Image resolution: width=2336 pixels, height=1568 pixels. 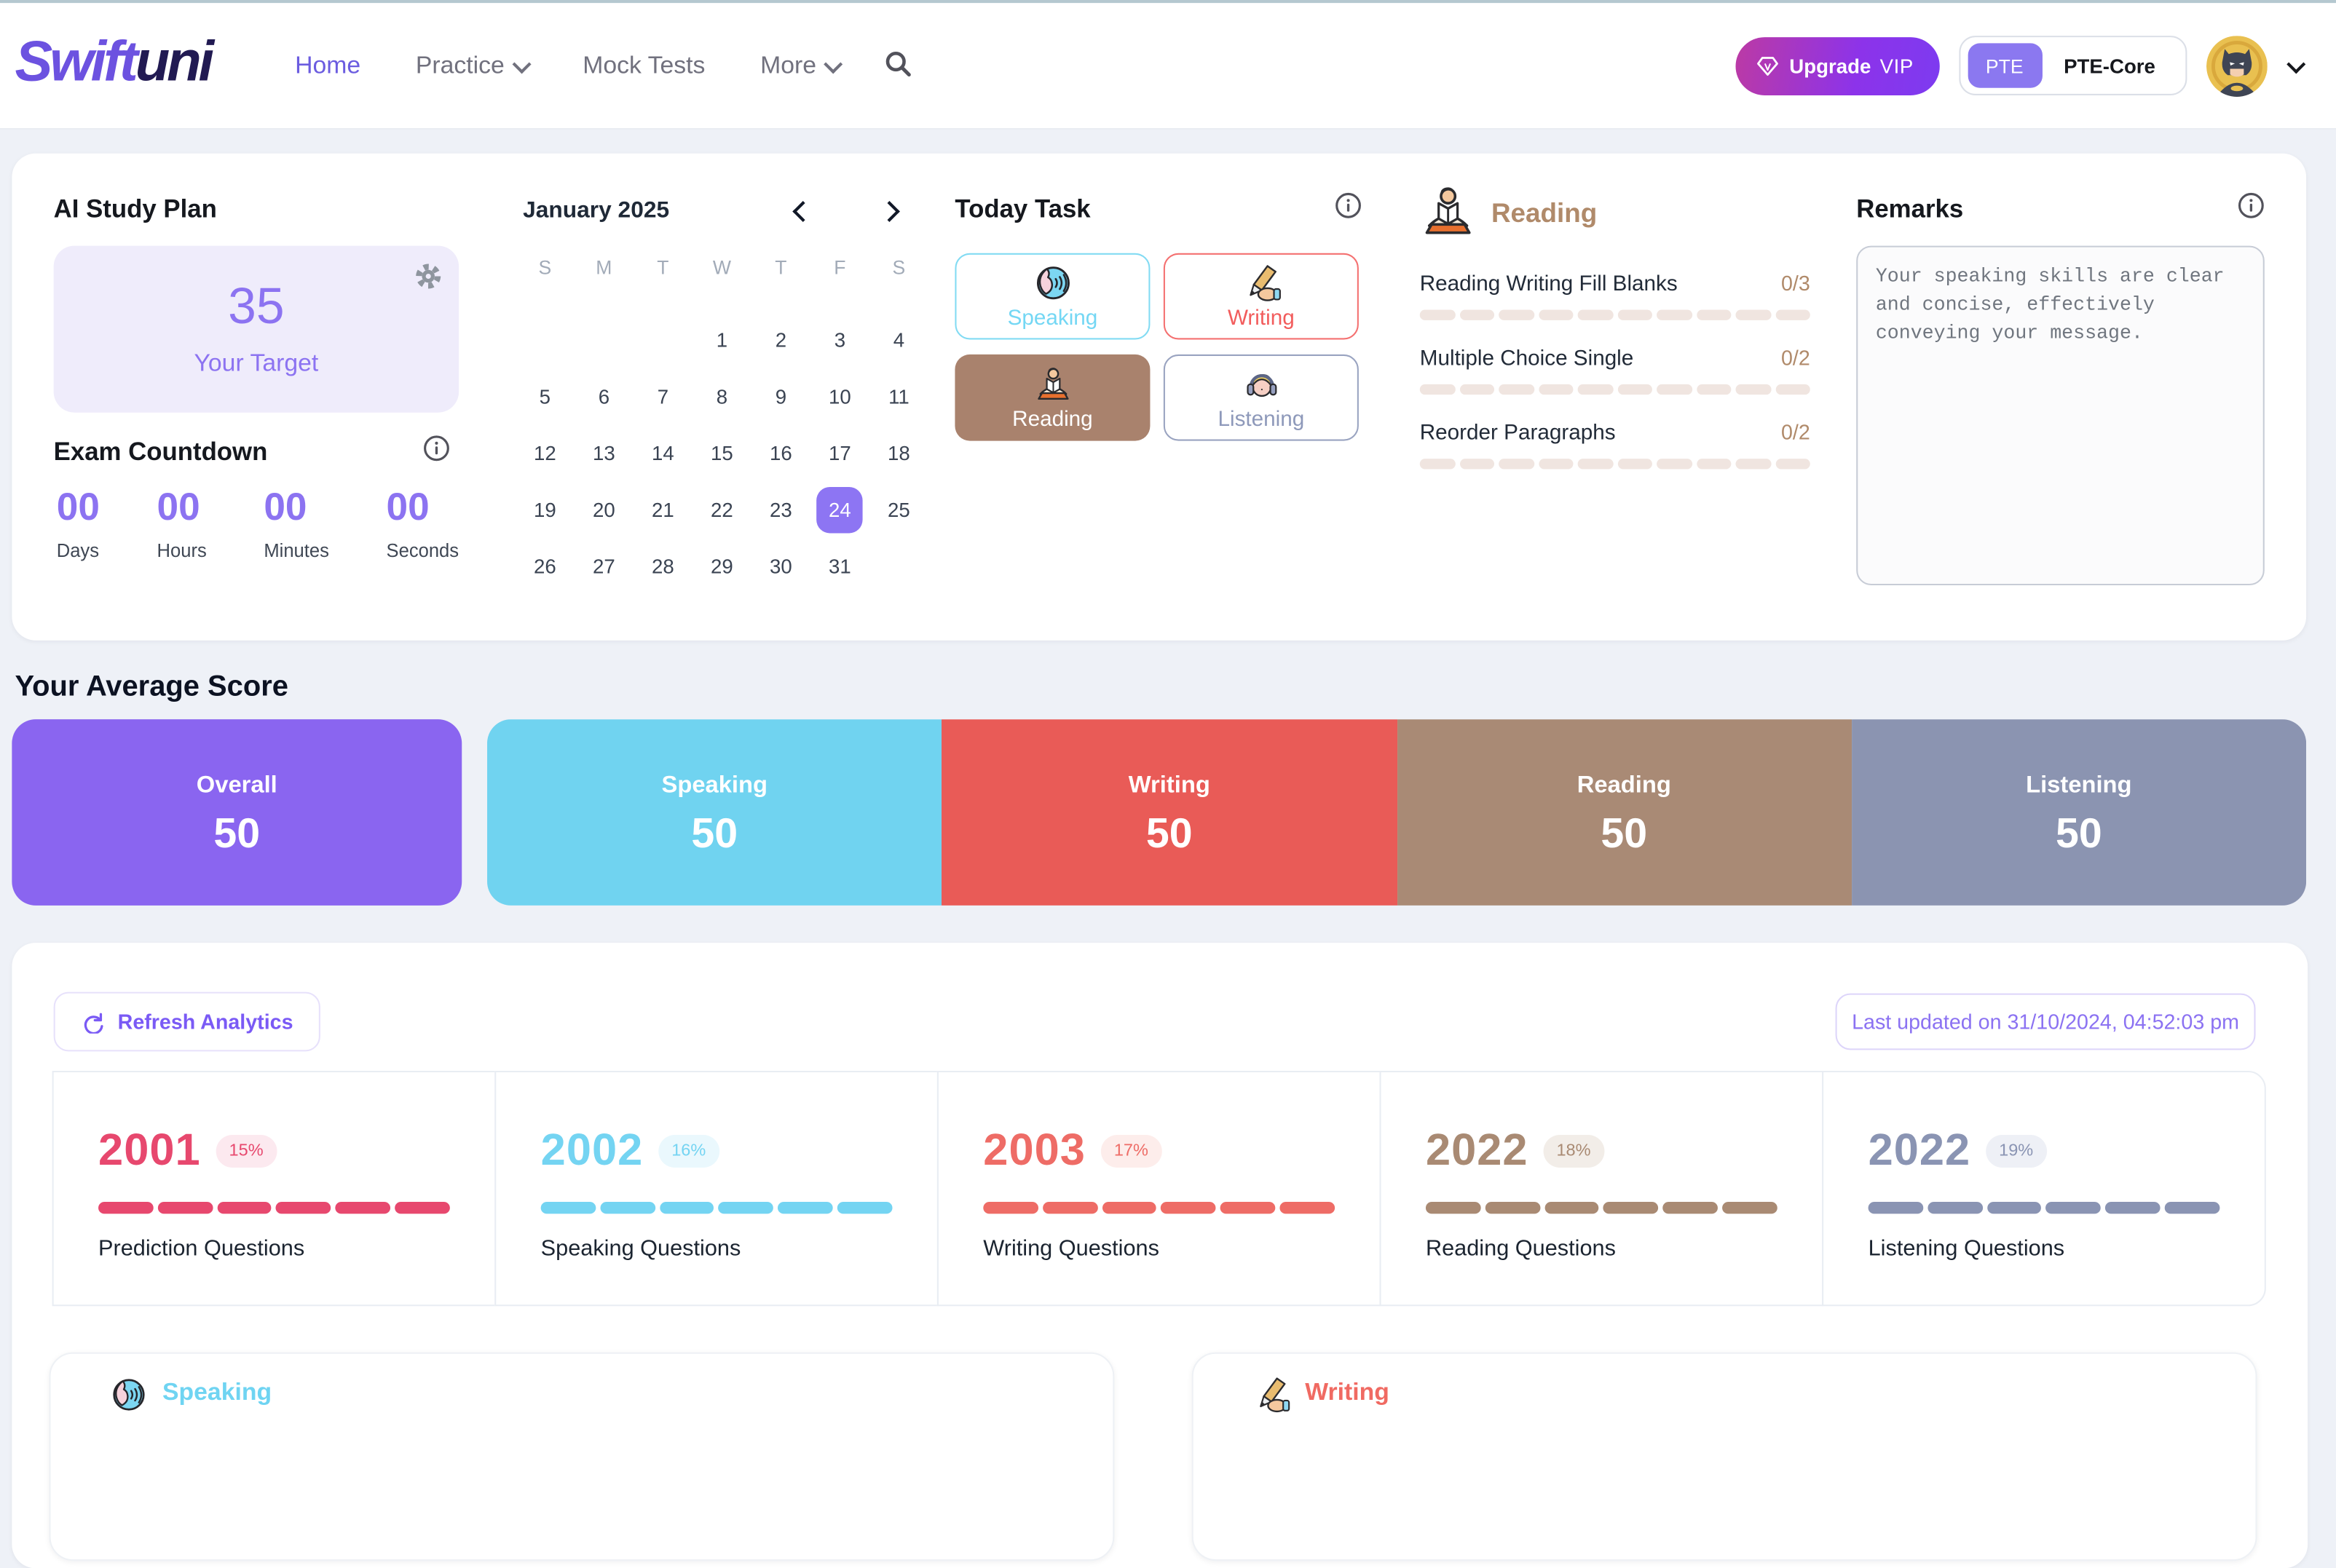 I want to click on score-card: Writing 50, so click(x=1170, y=812).